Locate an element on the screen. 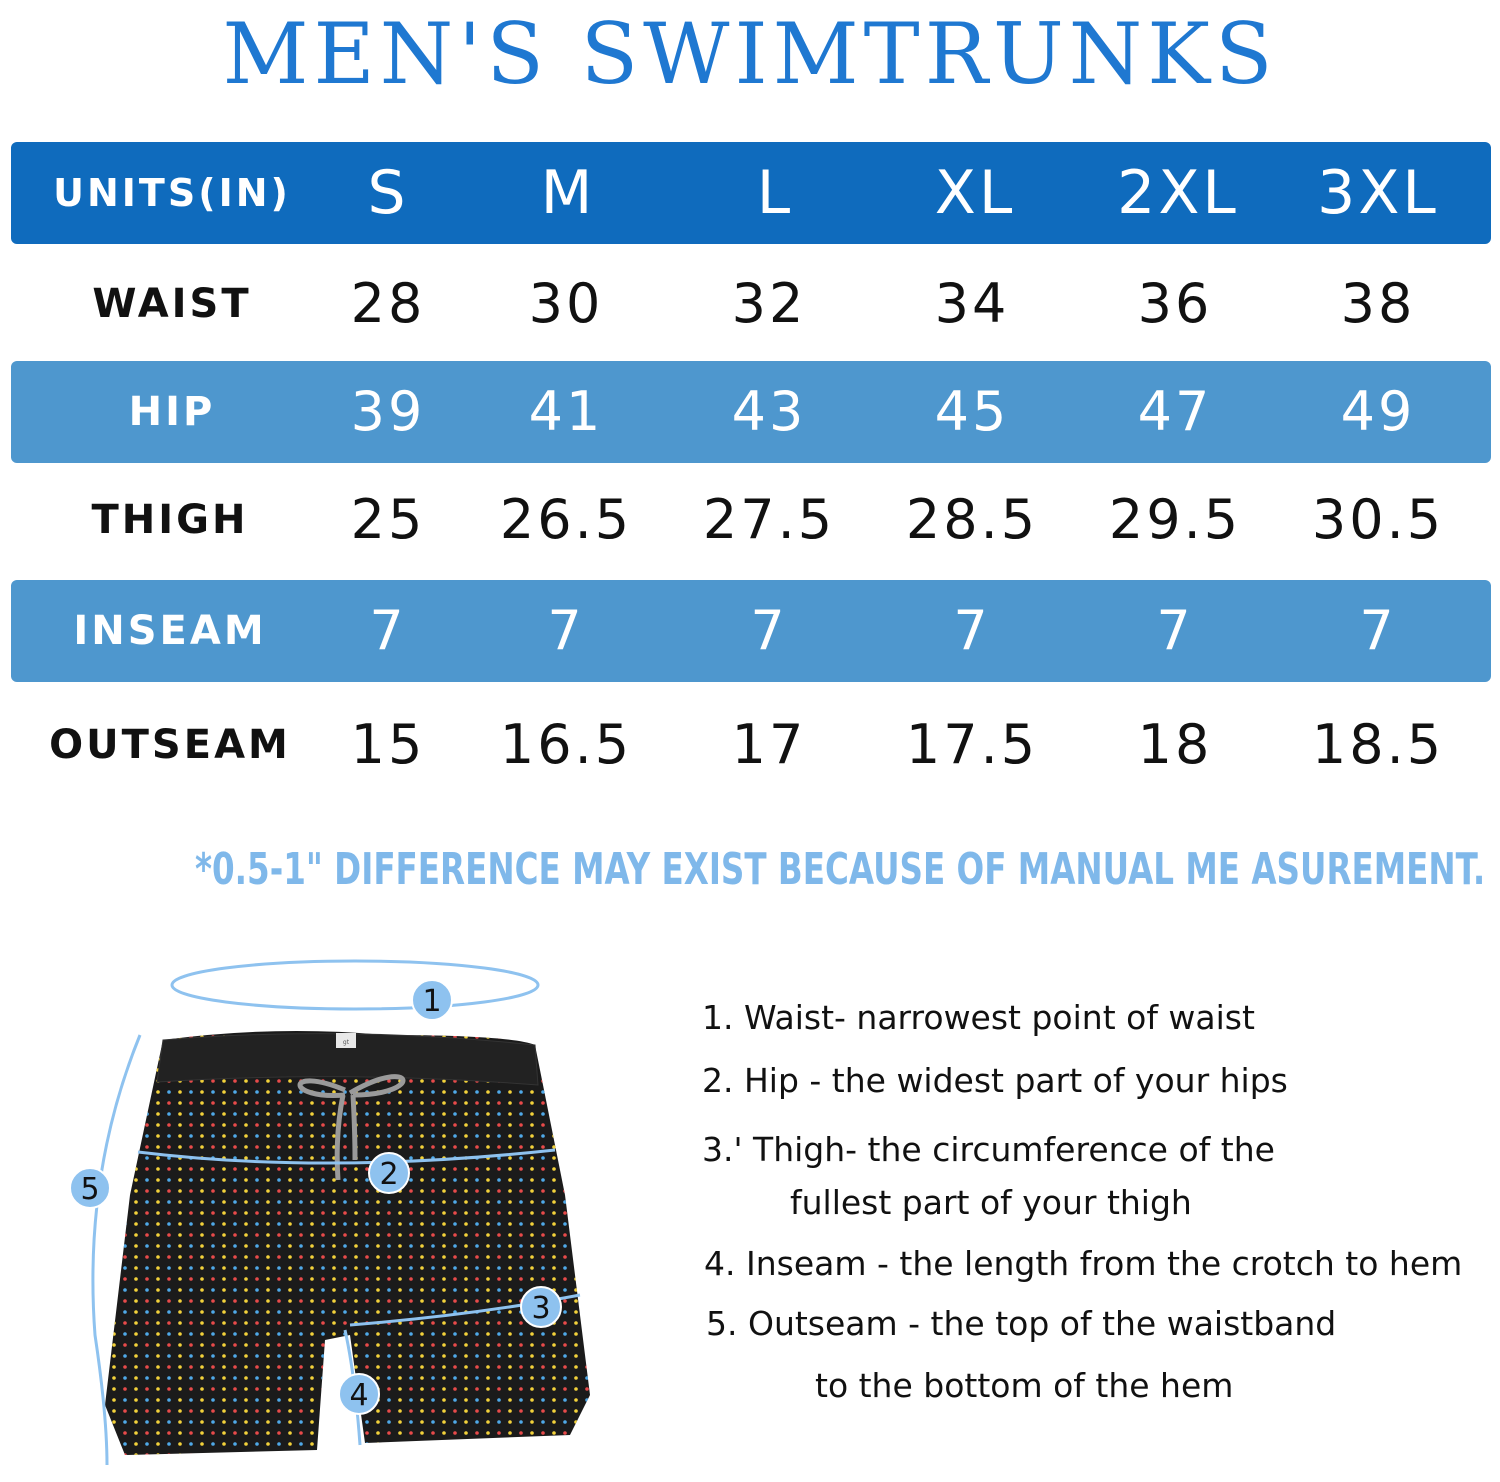 This screenshot has width=1500, height=1482. table-row: THIGH 25 26.5 27.5 28.5 29.5 30.5 is located at coordinates (750, 520).